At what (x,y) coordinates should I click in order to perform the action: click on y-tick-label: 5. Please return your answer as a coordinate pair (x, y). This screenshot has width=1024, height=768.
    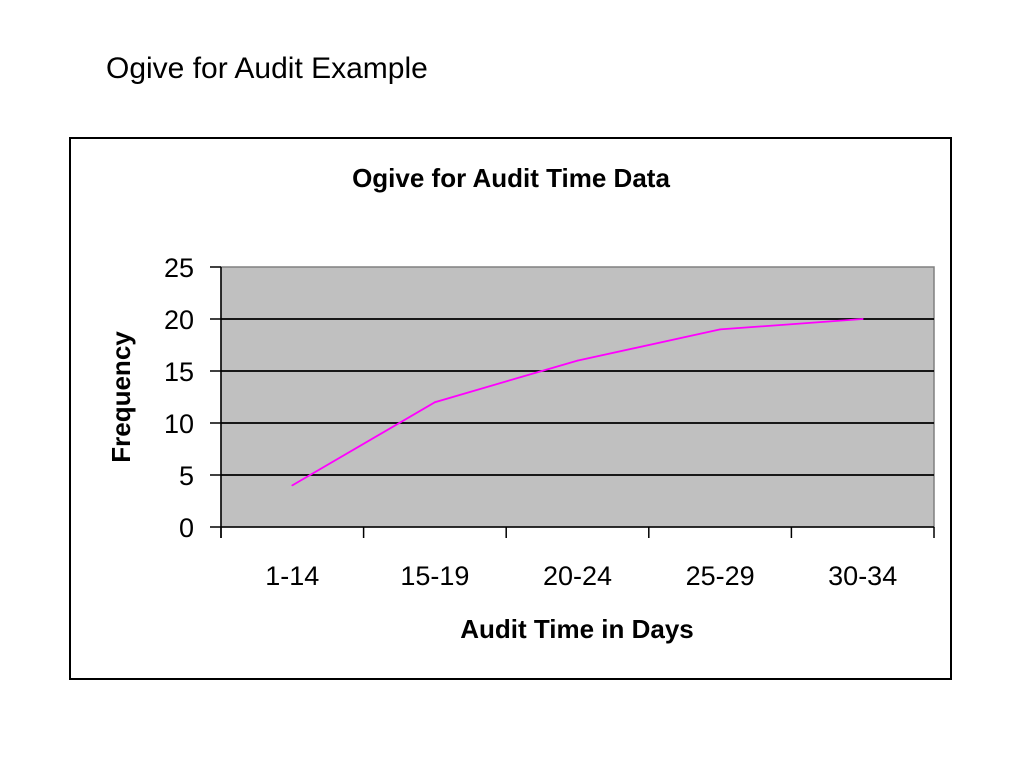
    Looking at the image, I should click on (186, 476).